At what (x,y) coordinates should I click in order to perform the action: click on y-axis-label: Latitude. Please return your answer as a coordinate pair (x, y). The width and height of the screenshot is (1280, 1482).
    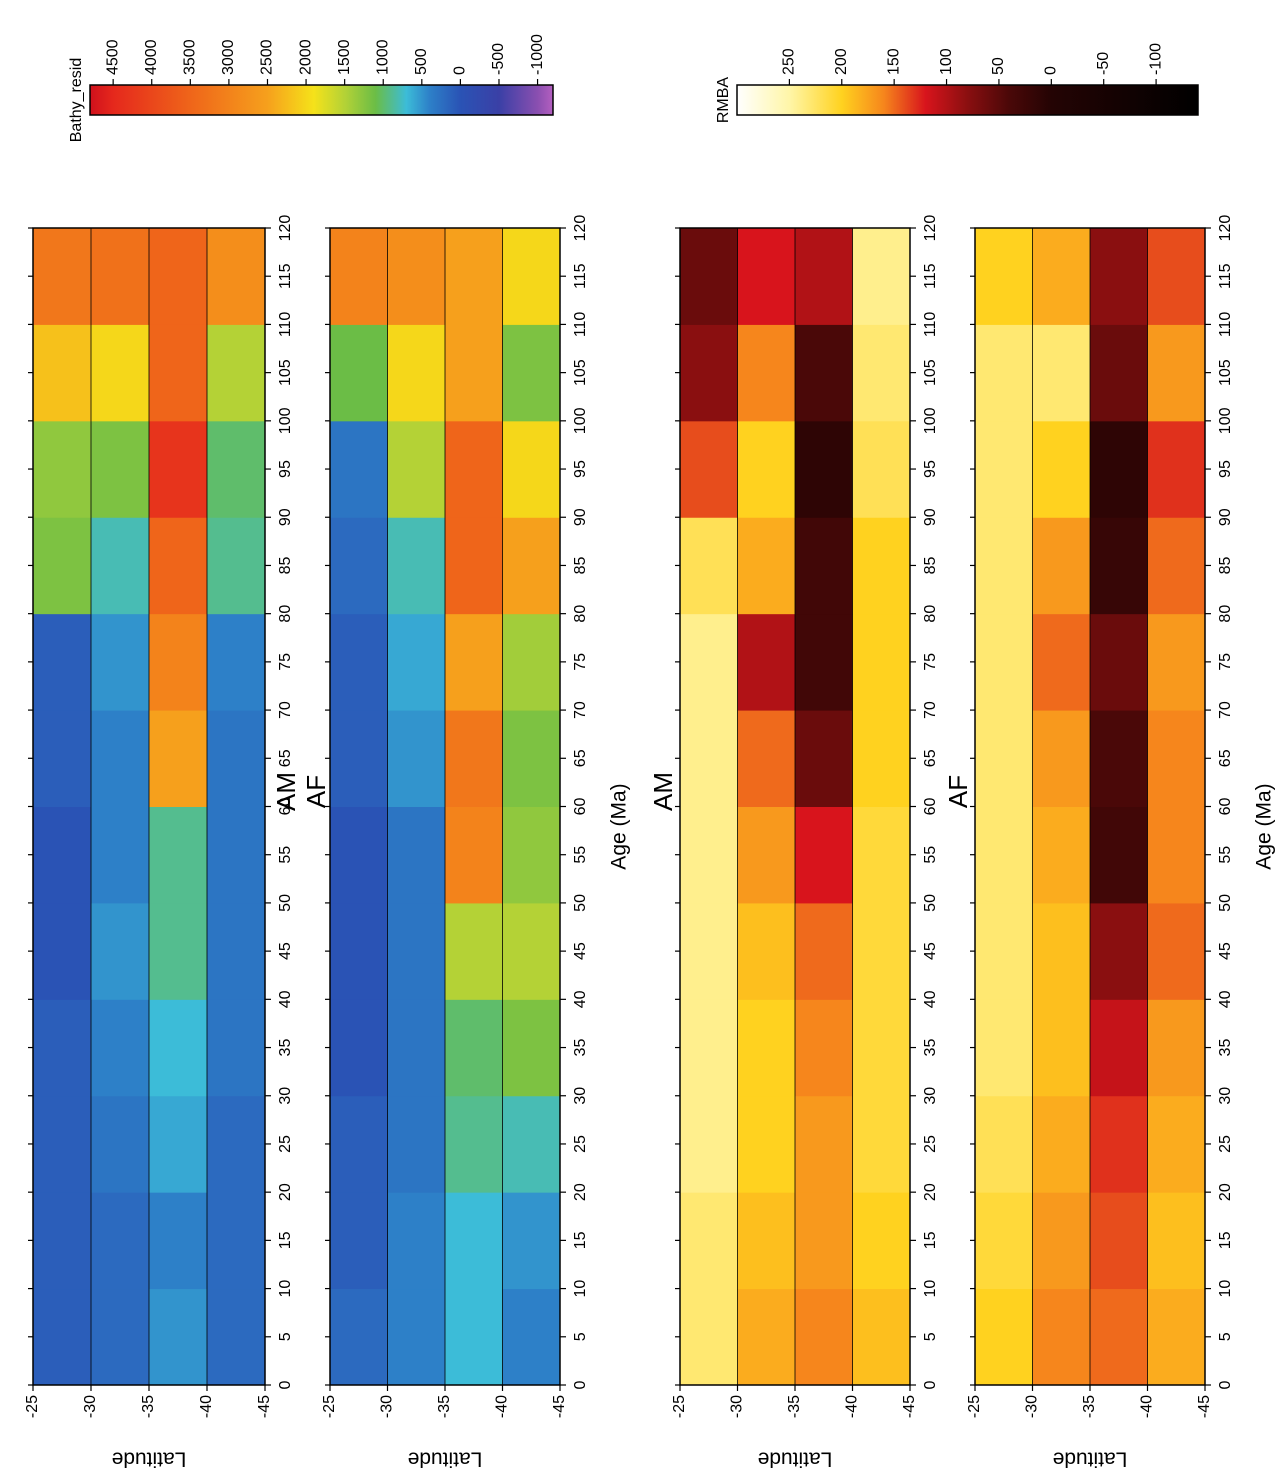
    Looking at the image, I should click on (149, 1458).